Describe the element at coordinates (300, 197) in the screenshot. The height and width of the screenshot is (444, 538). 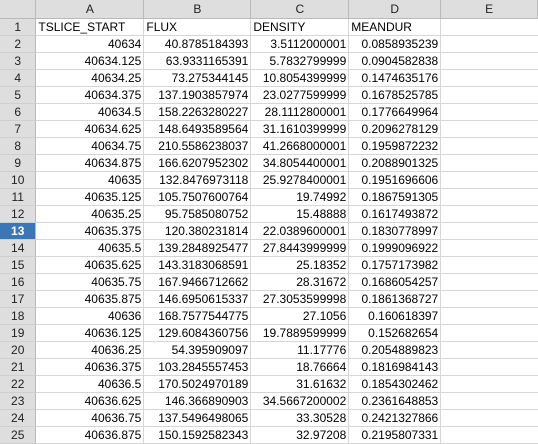
I see `grid-cell: 19.74992` at that location.